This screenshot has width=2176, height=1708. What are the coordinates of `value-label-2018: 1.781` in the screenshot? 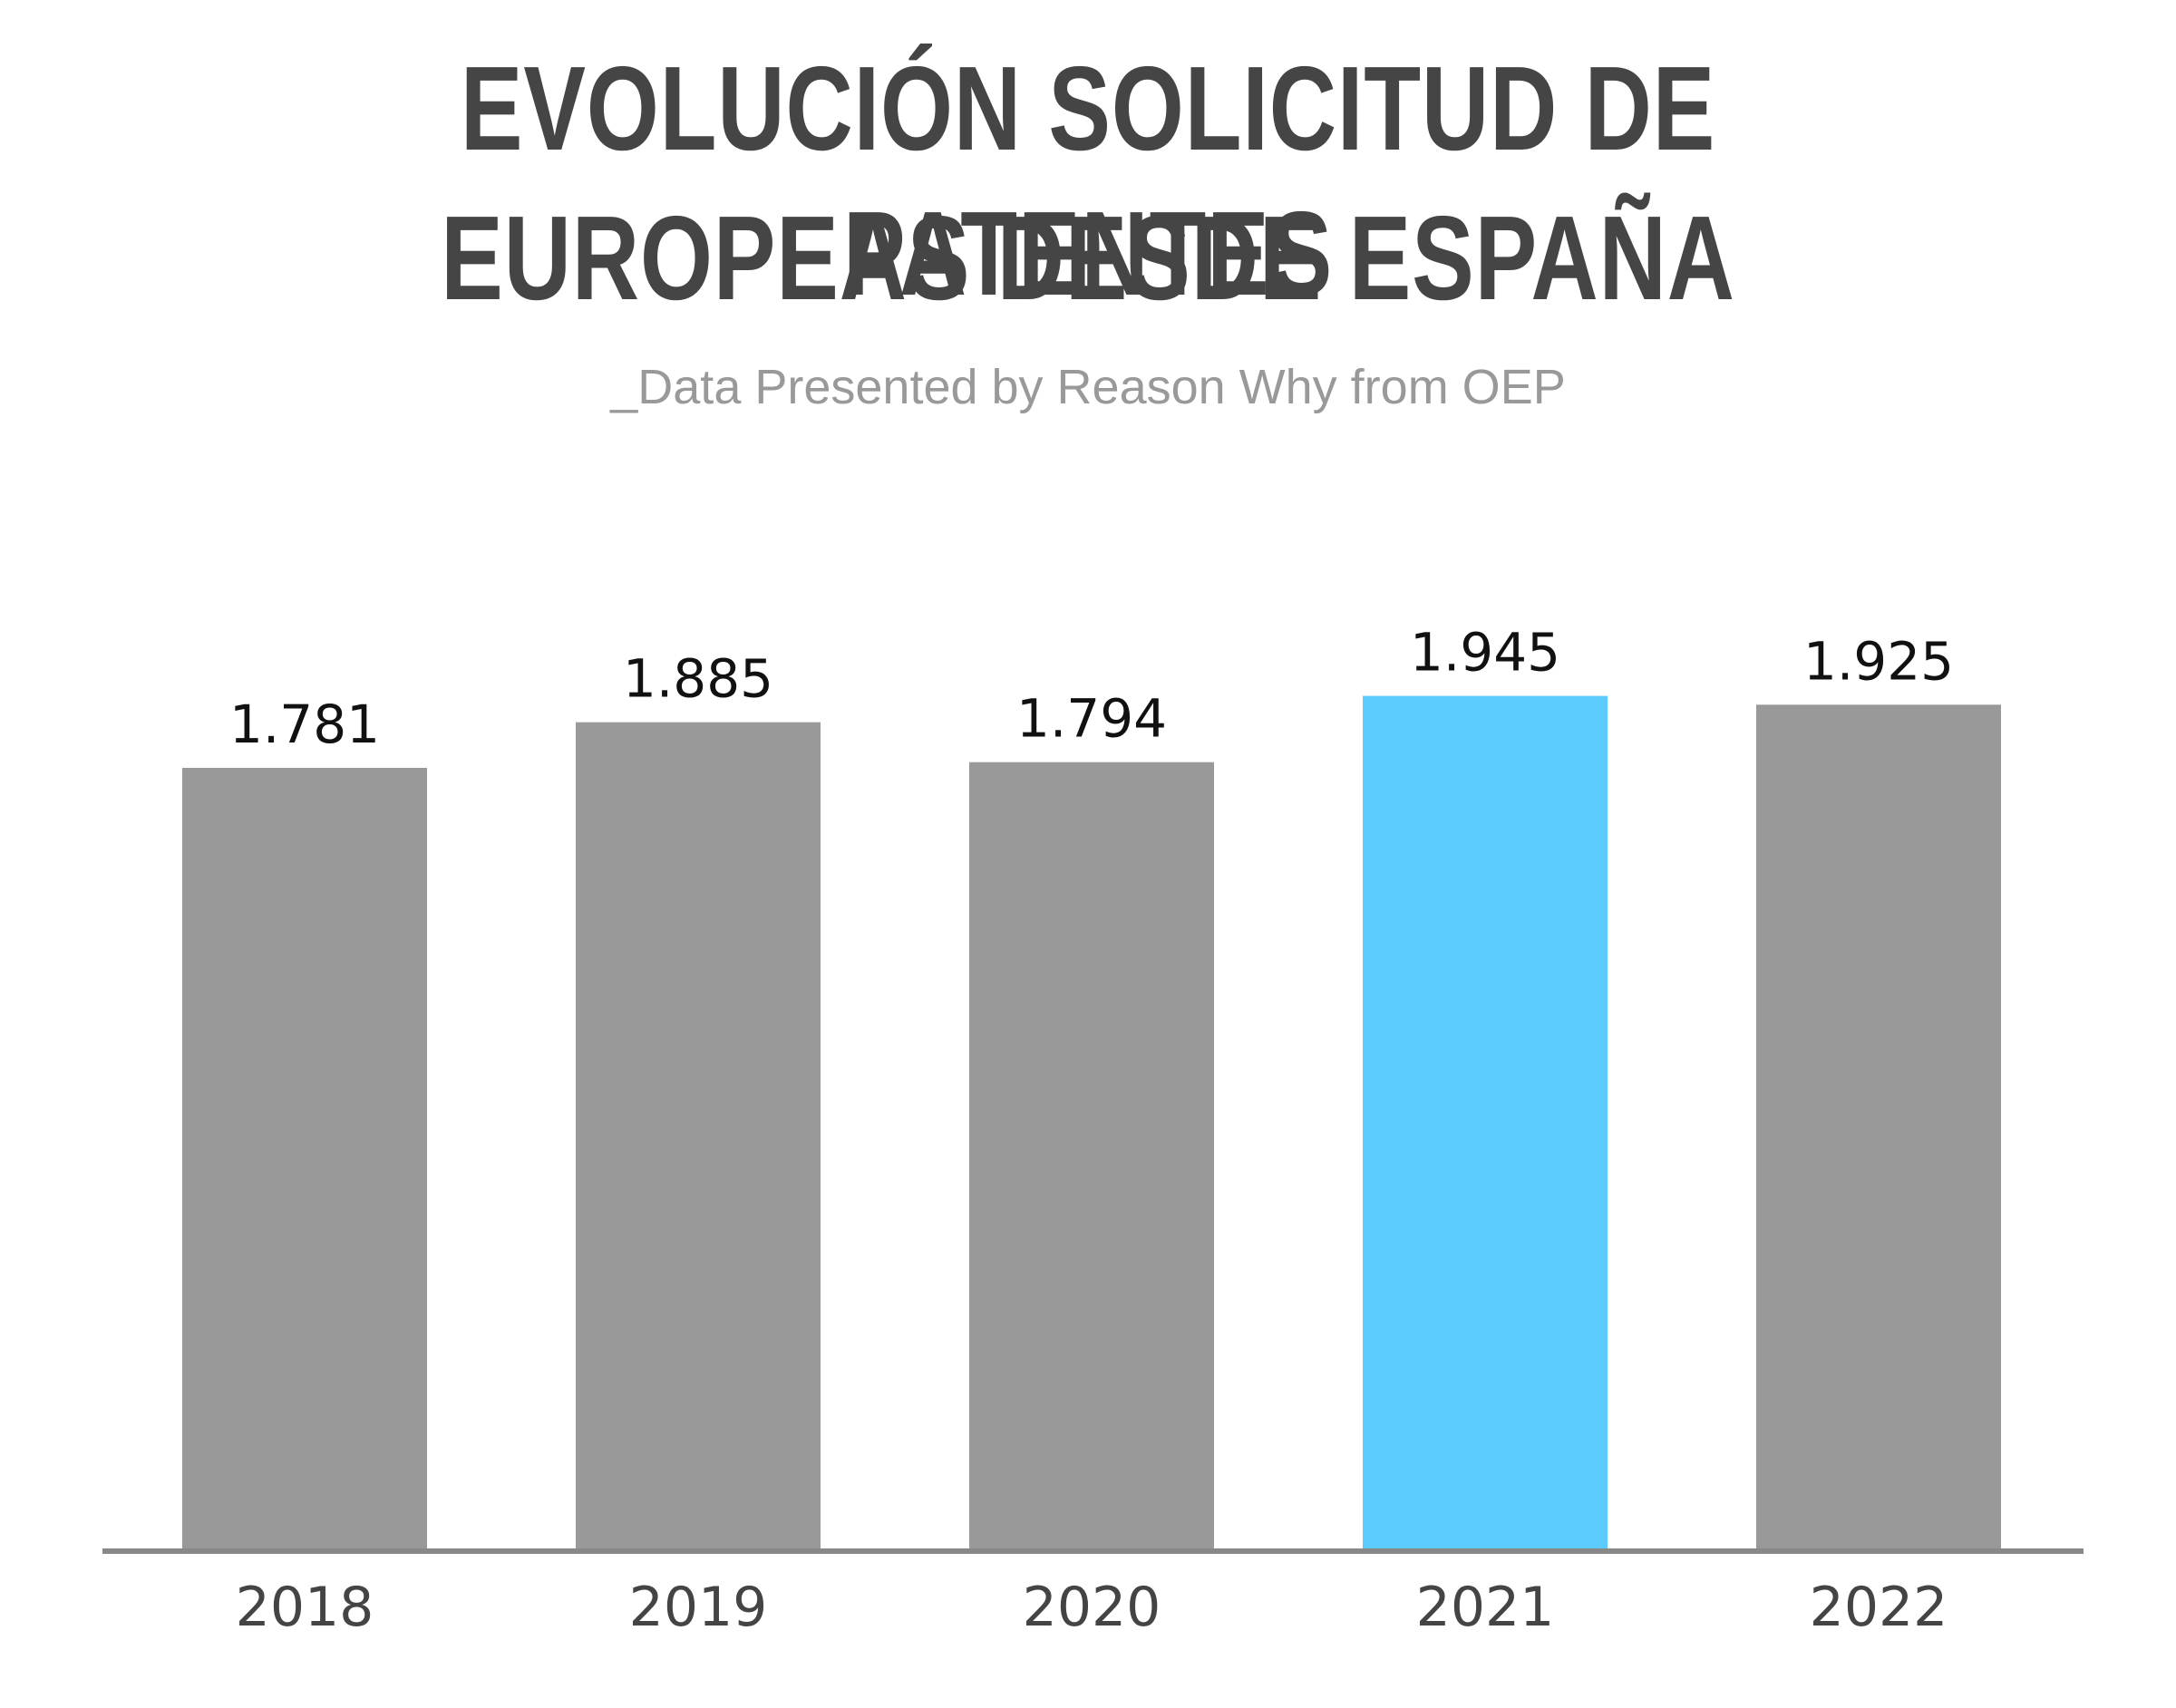 It's located at (304, 724).